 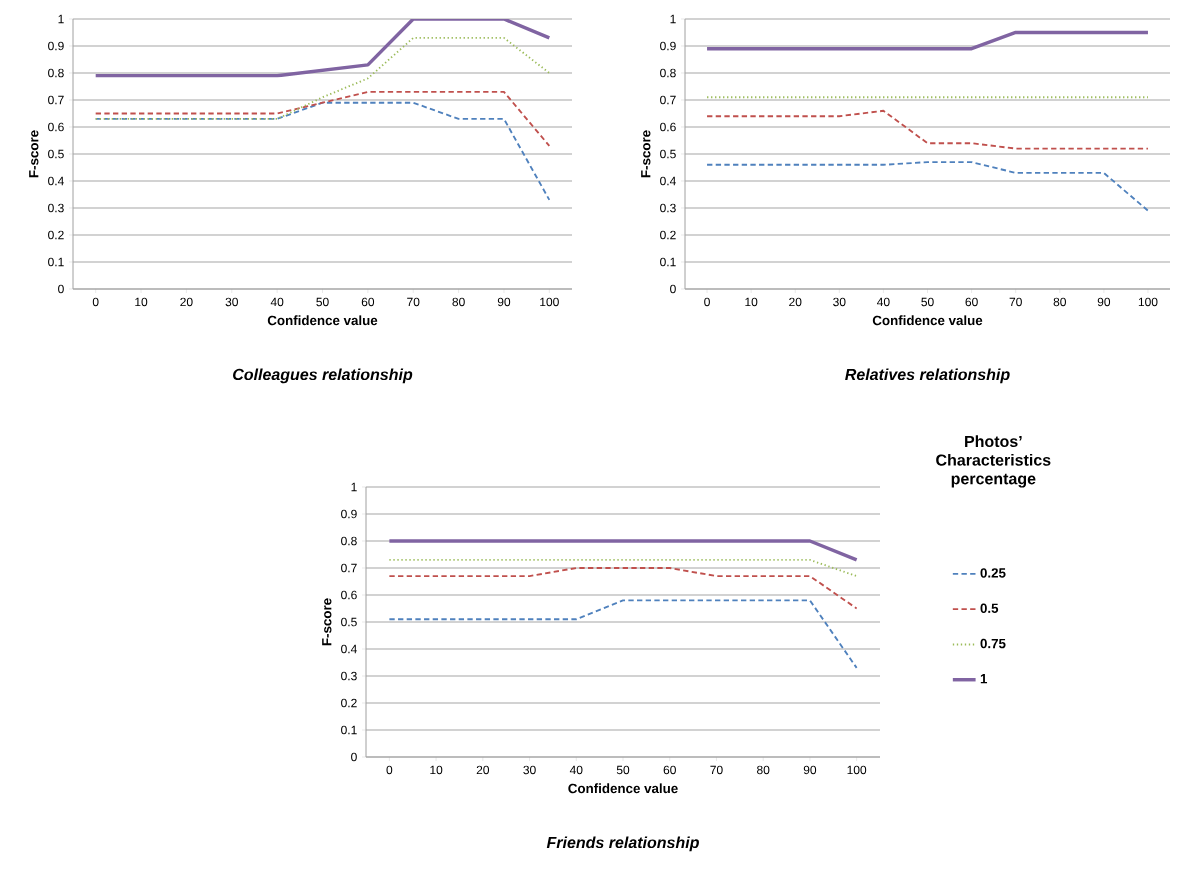 What do you see at coordinates (622, 844) in the screenshot?
I see `text: Friends relationship` at bounding box center [622, 844].